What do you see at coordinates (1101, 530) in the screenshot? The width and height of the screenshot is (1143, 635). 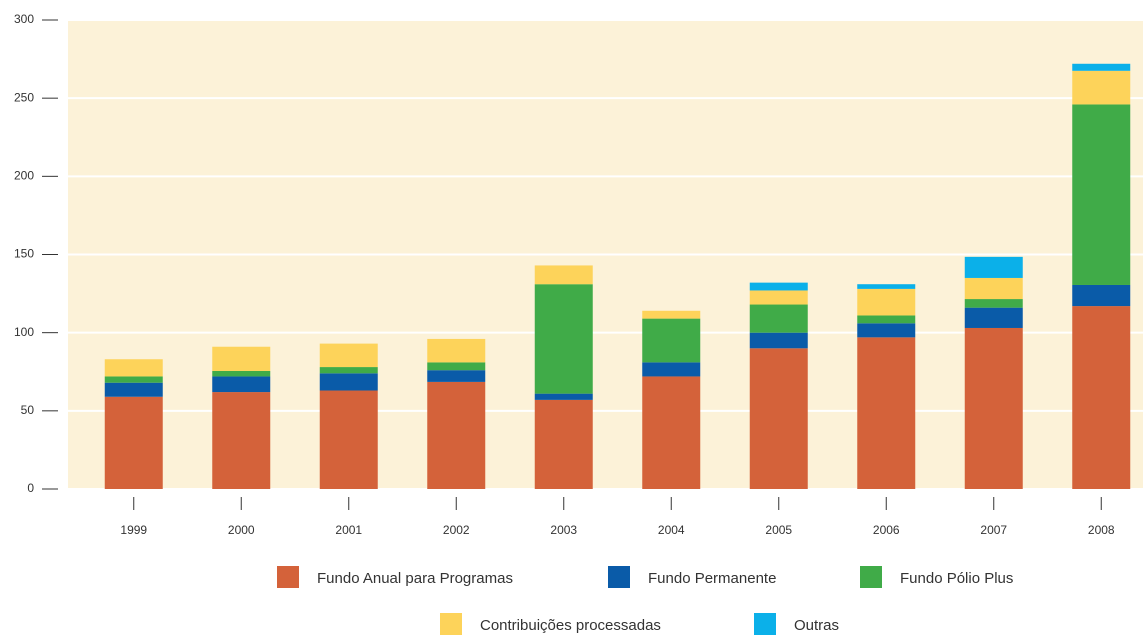 I see `x-tick-label: 2008` at bounding box center [1101, 530].